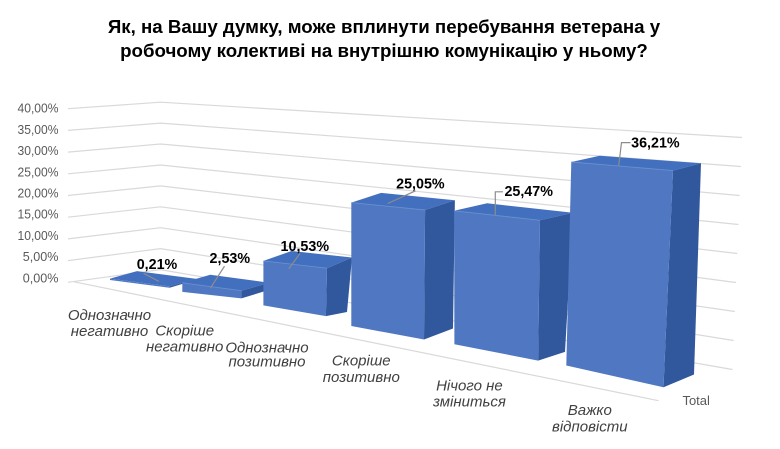  What do you see at coordinates (38, 214) in the screenshot?
I see `svg-text: 15,00%` at bounding box center [38, 214].